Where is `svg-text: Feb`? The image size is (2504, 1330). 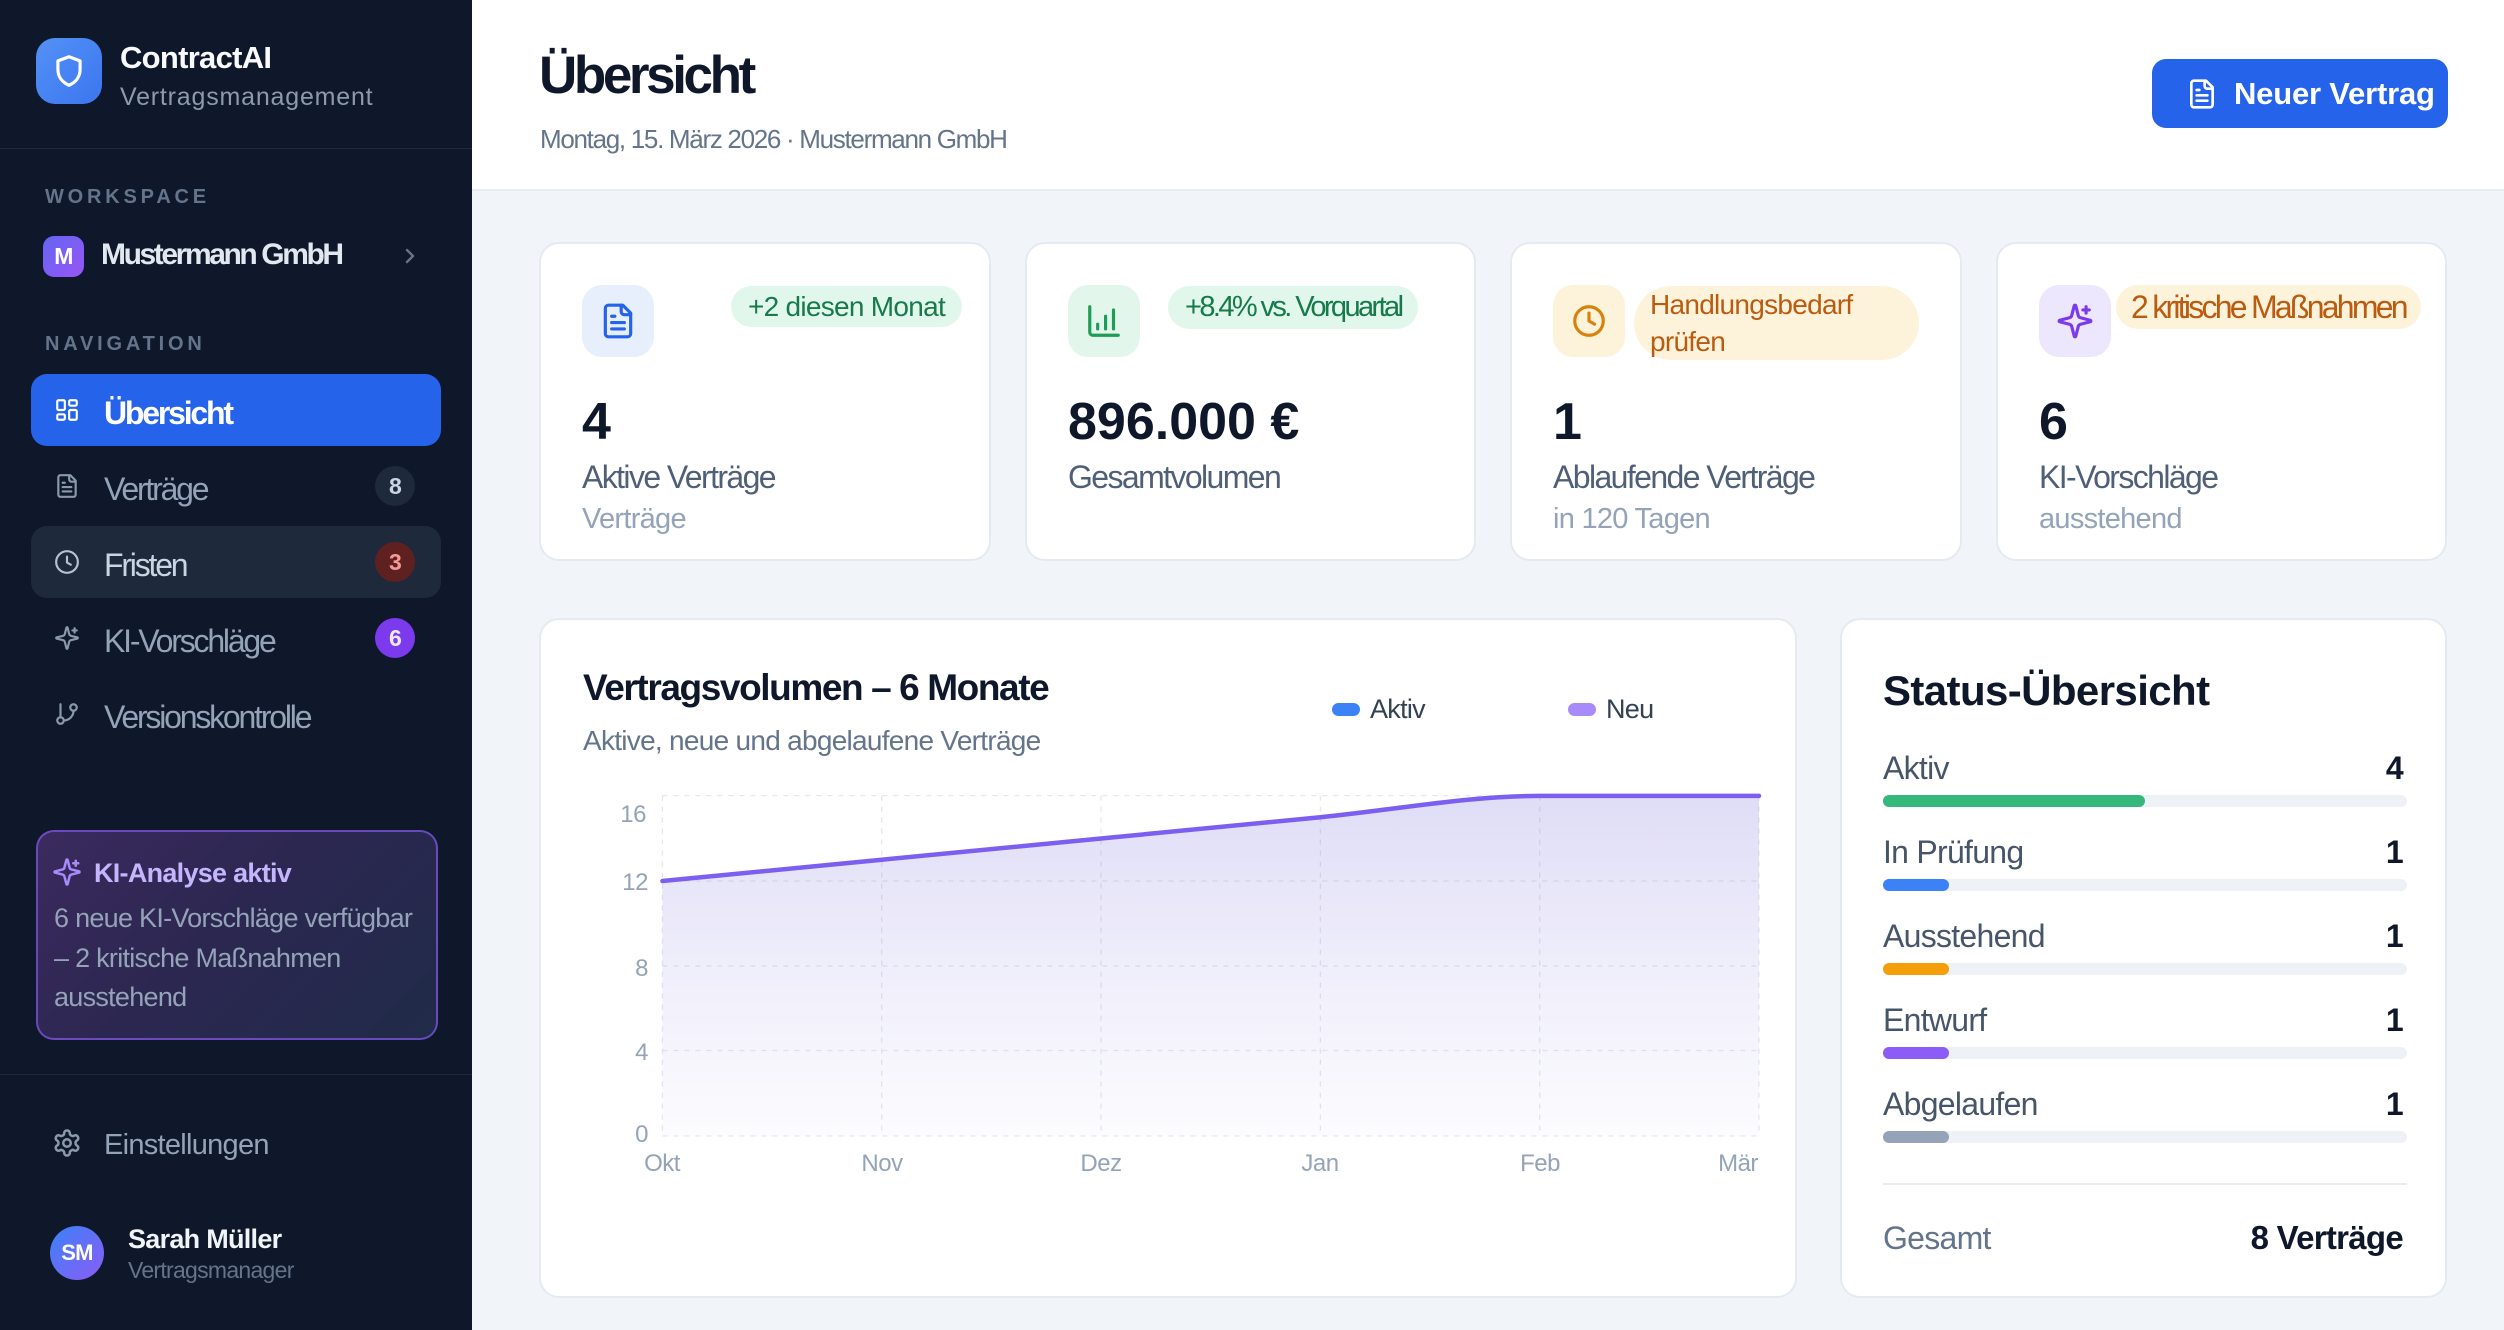 svg-text: Feb is located at coordinates (1540, 1163).